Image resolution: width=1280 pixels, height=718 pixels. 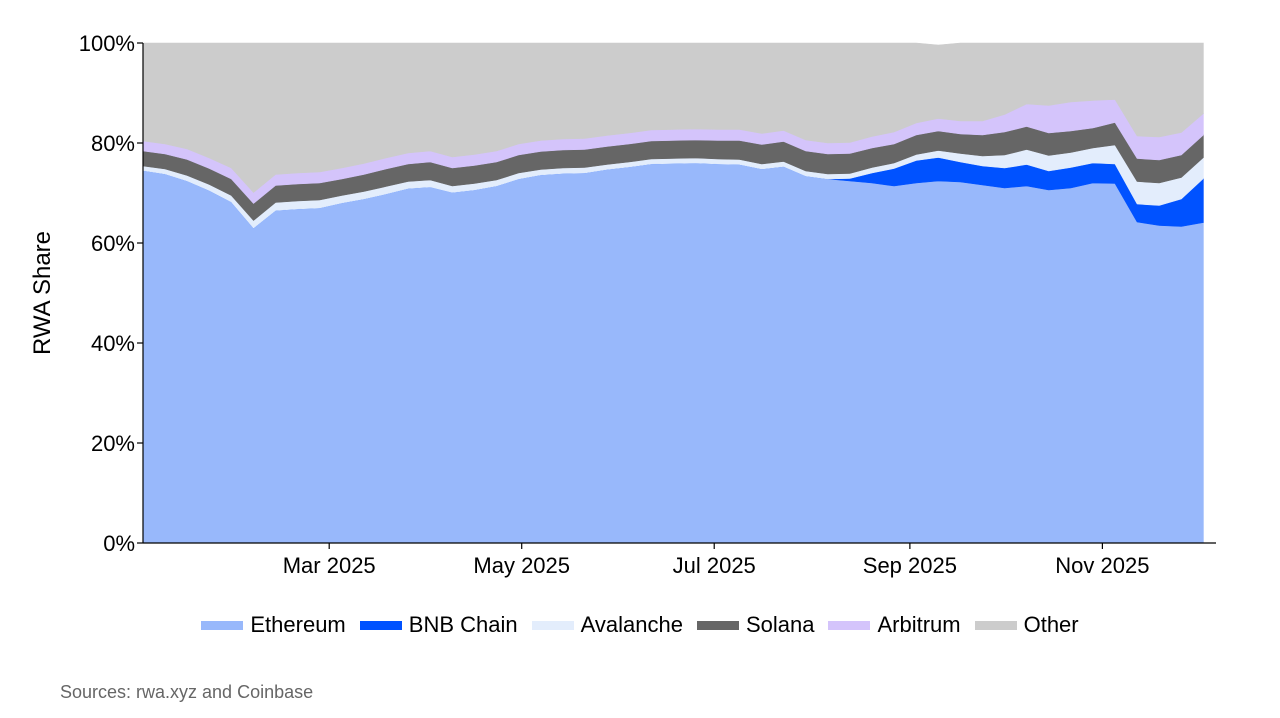 I want to click on legend-label: Ethereum, so click(x=298, y=624).